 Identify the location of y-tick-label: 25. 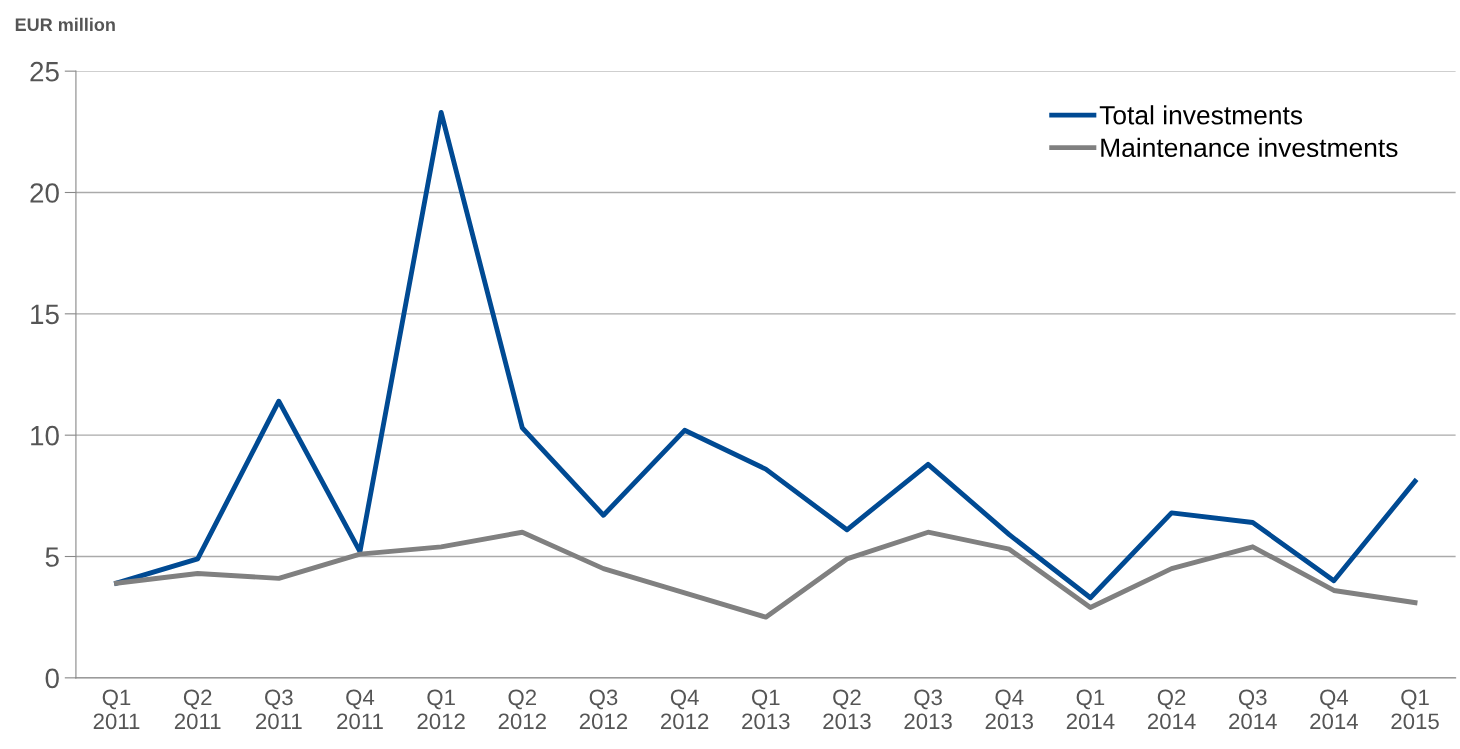
(44, 71).